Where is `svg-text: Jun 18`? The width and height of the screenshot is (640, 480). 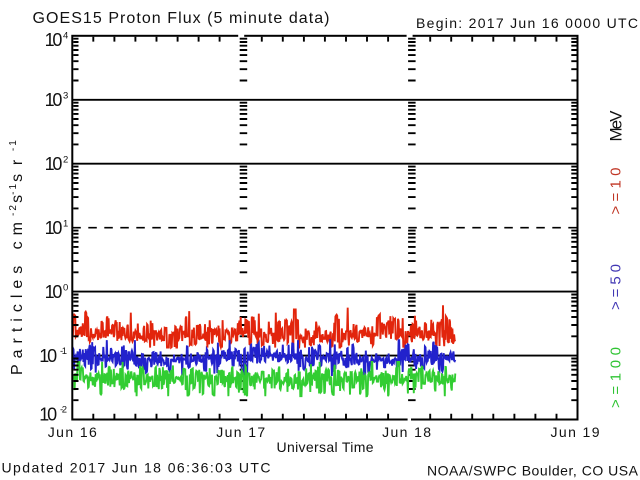 svg-text: Jun 18 is located at coordinates (406, 432).